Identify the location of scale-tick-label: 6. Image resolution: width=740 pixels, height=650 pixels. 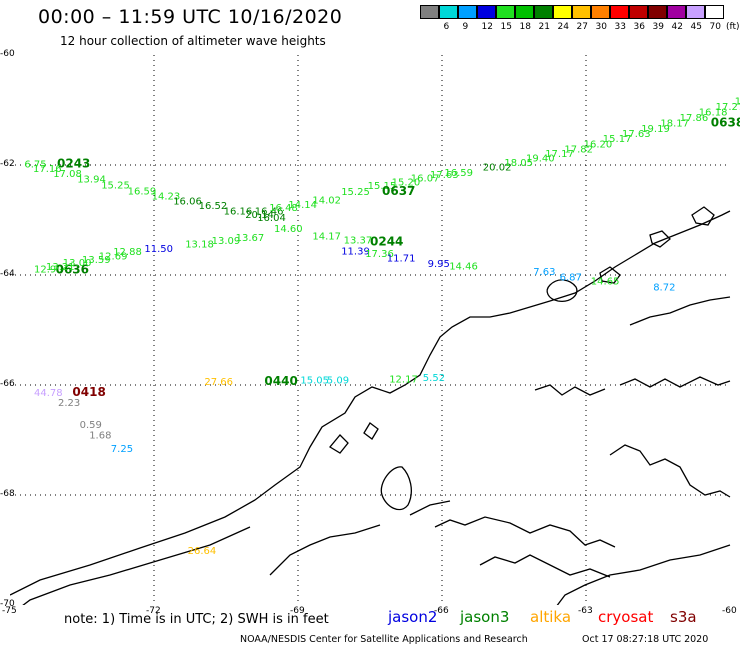
(446, 27).